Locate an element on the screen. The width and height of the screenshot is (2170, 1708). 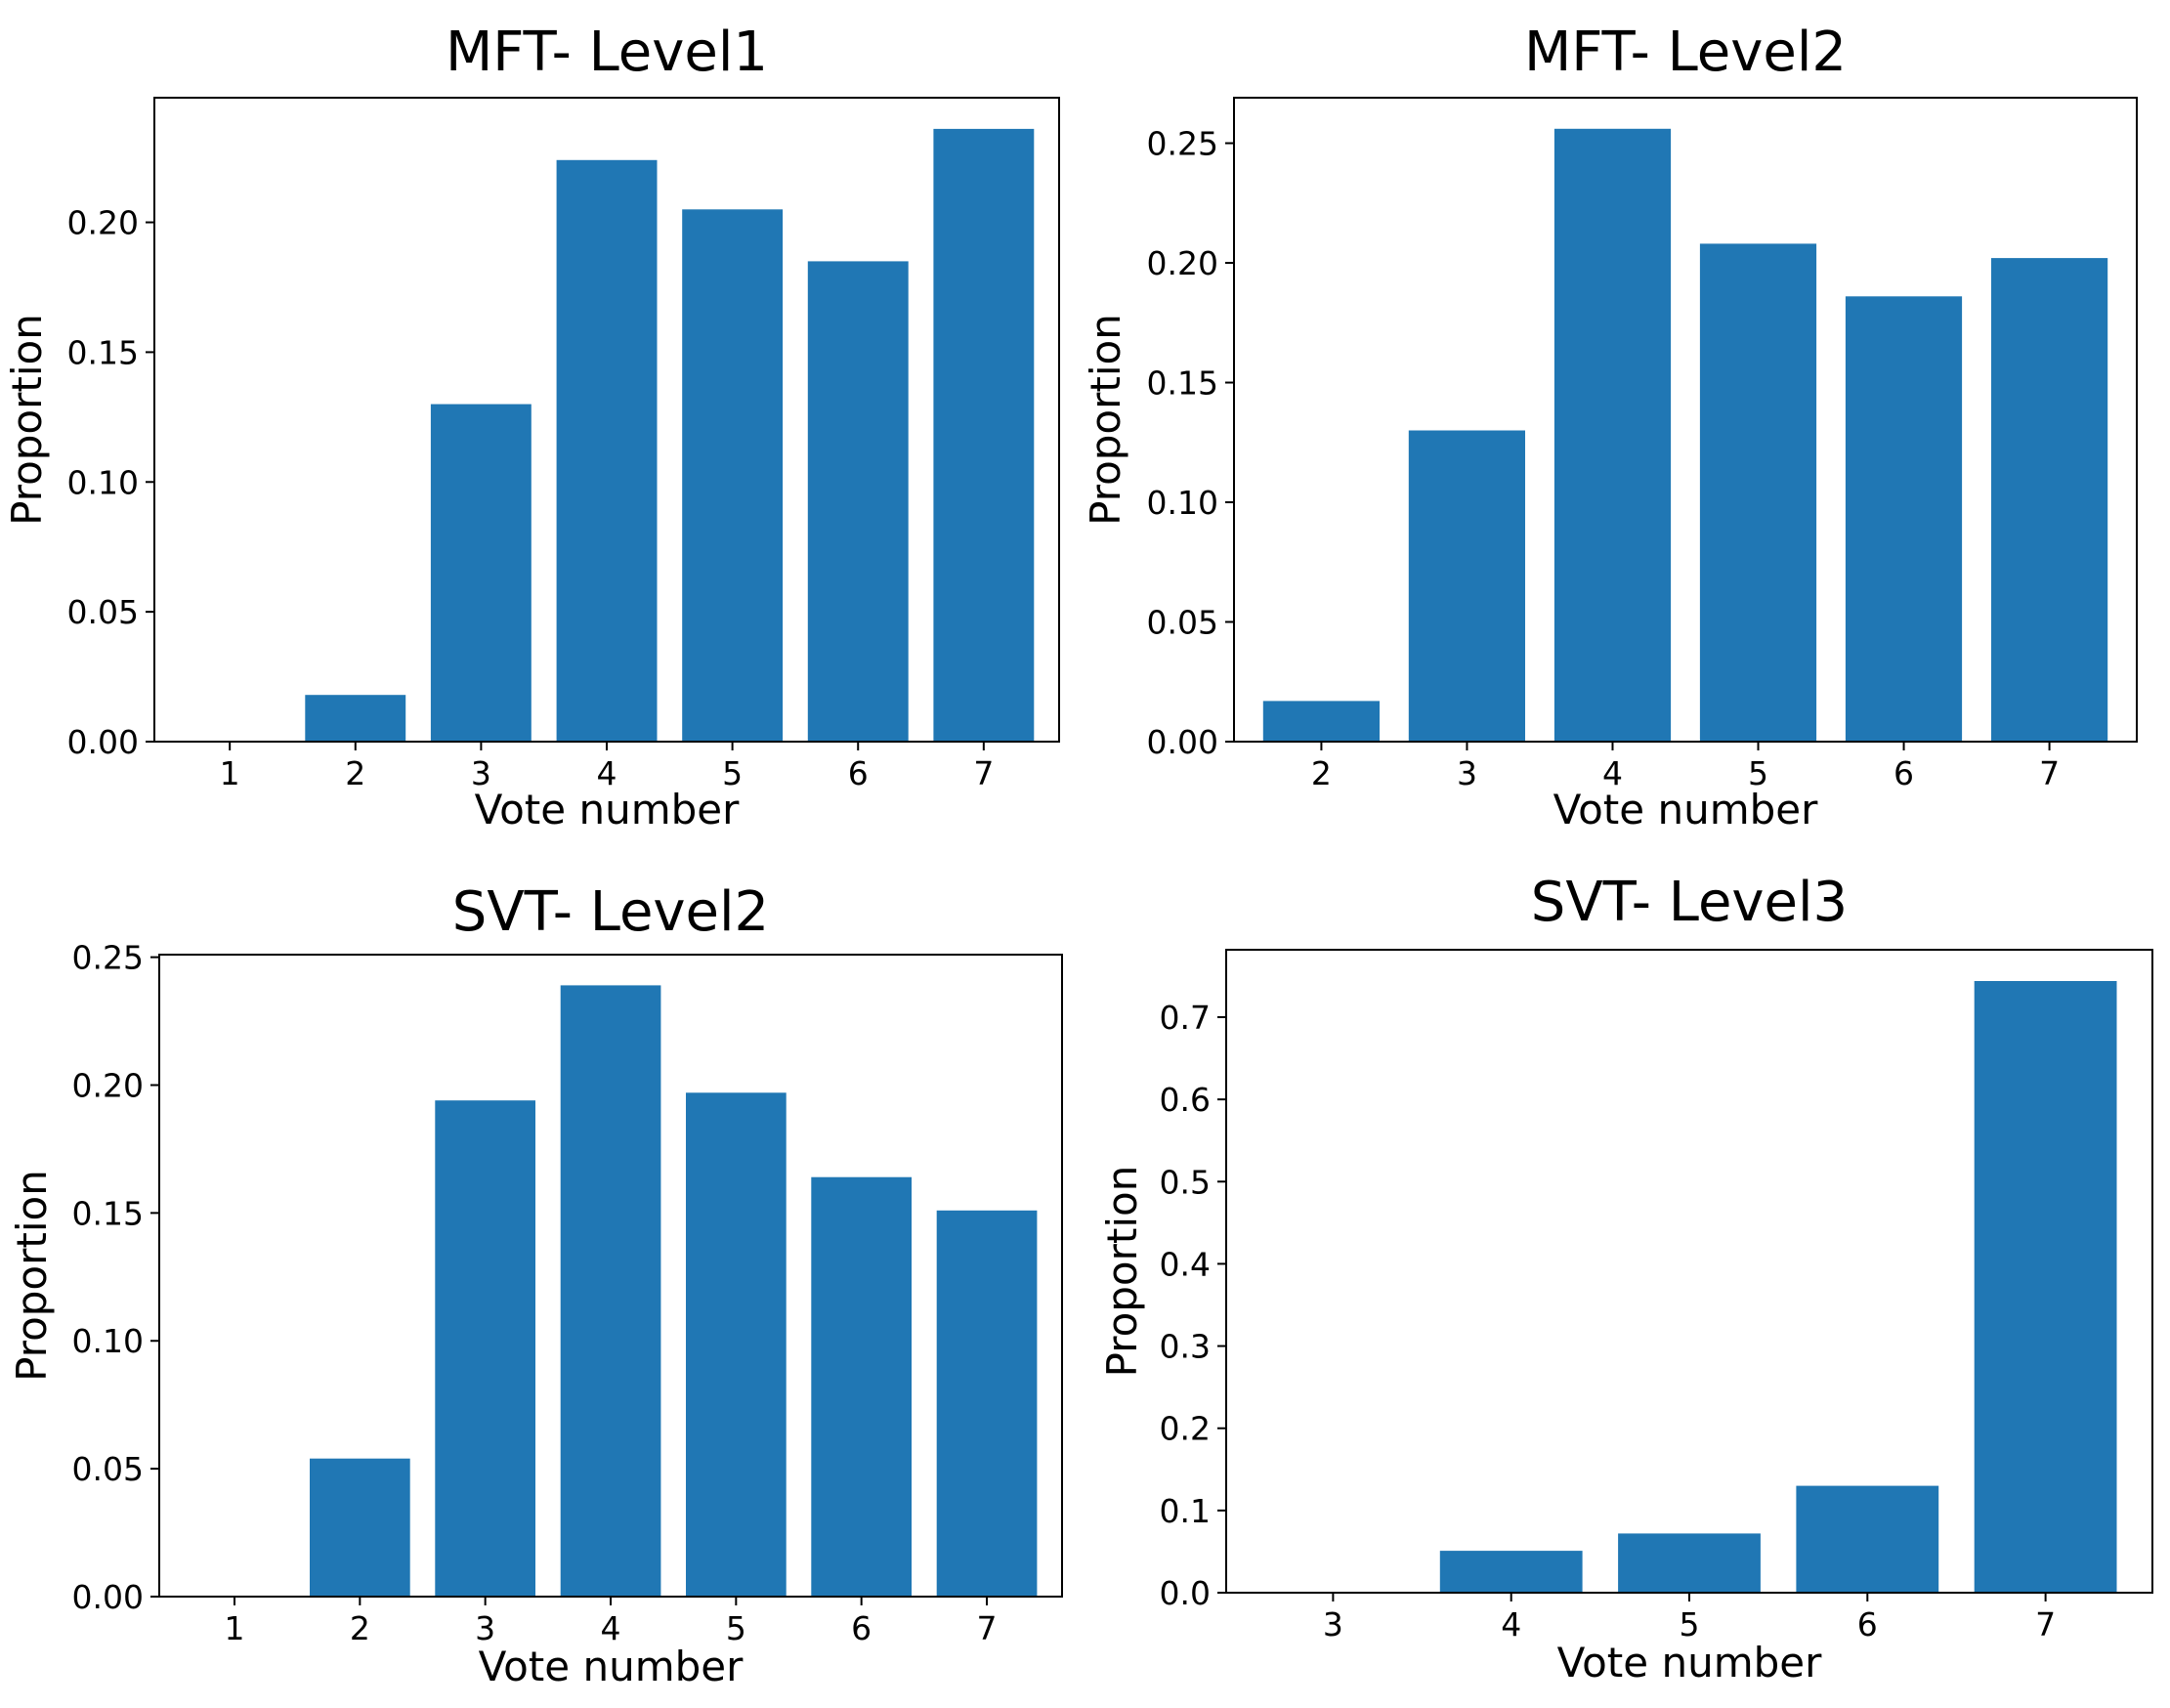
chart-title: MFT- Level2 is located at coordinates (1685, 52).